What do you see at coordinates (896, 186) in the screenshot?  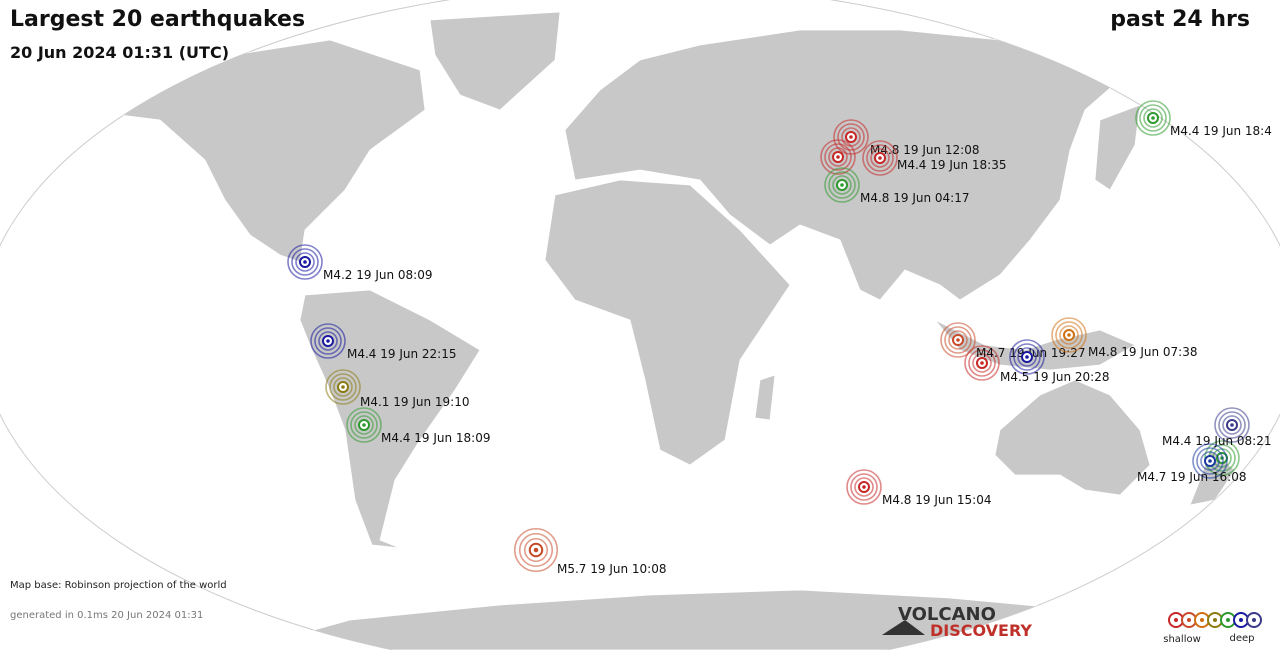 I see `quake: M4.8 19 Jun 04:17` at bounding box center [896, 186].